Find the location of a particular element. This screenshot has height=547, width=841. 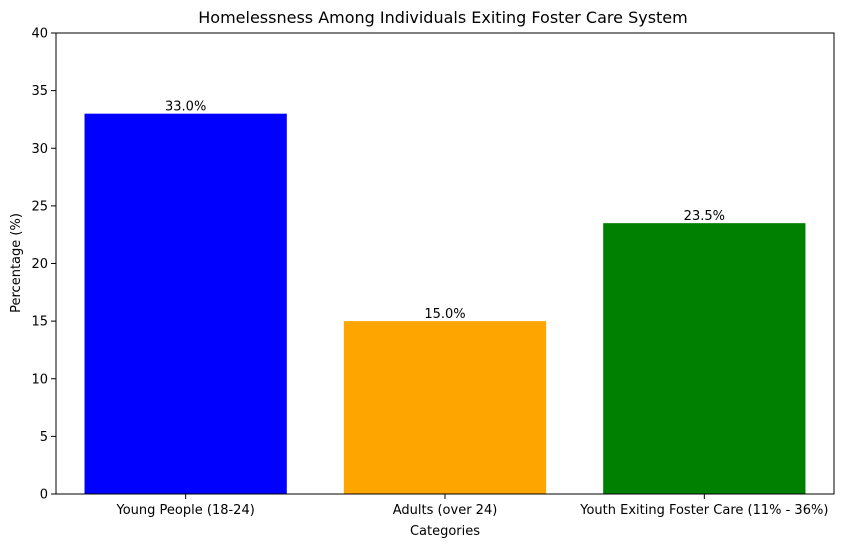

x-tick-label: Adults (over 24) is located at coordinates (445, 510).